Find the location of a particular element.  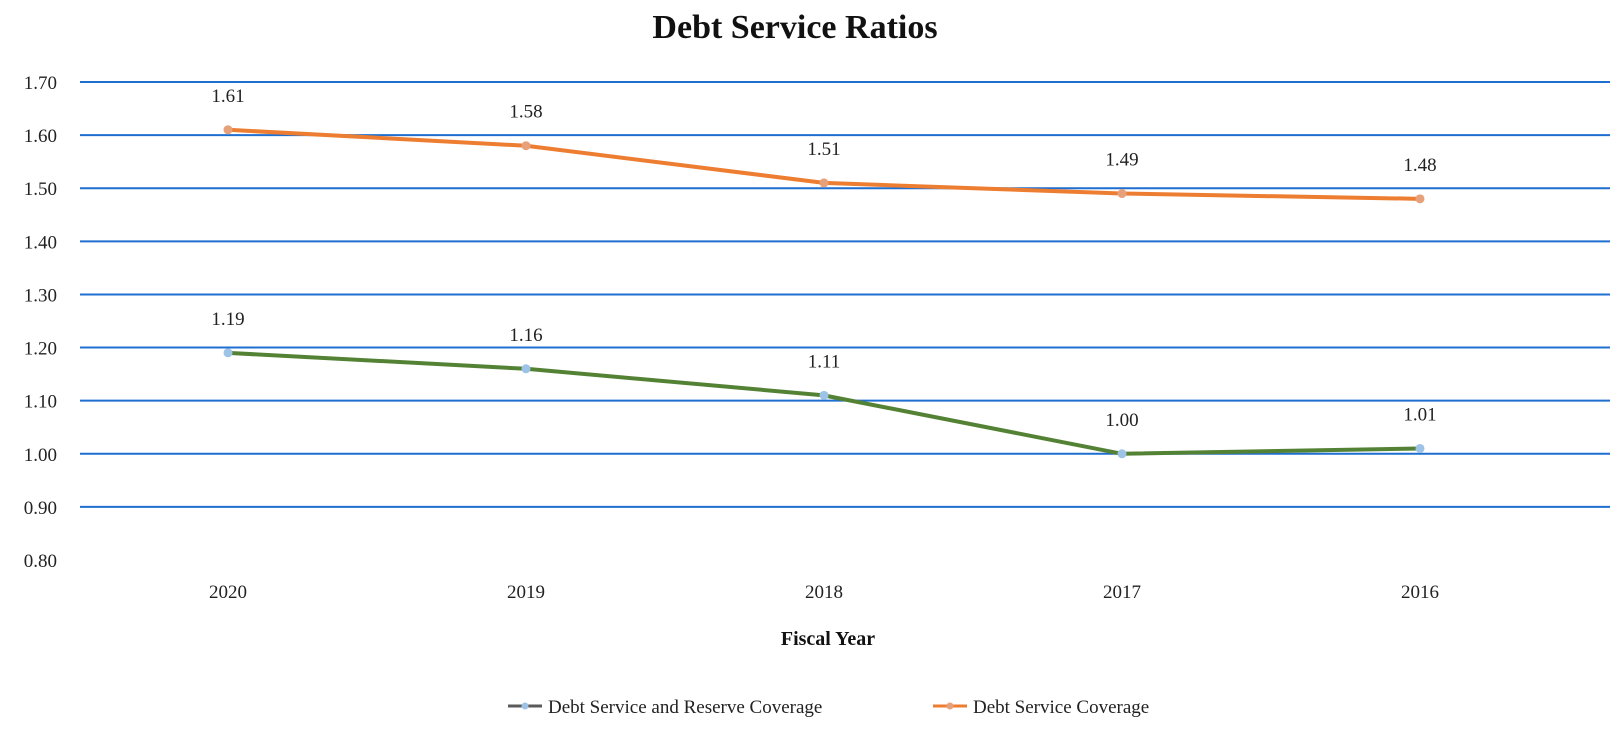

data-label: 1.01 is located at coordinates (1419, 414).